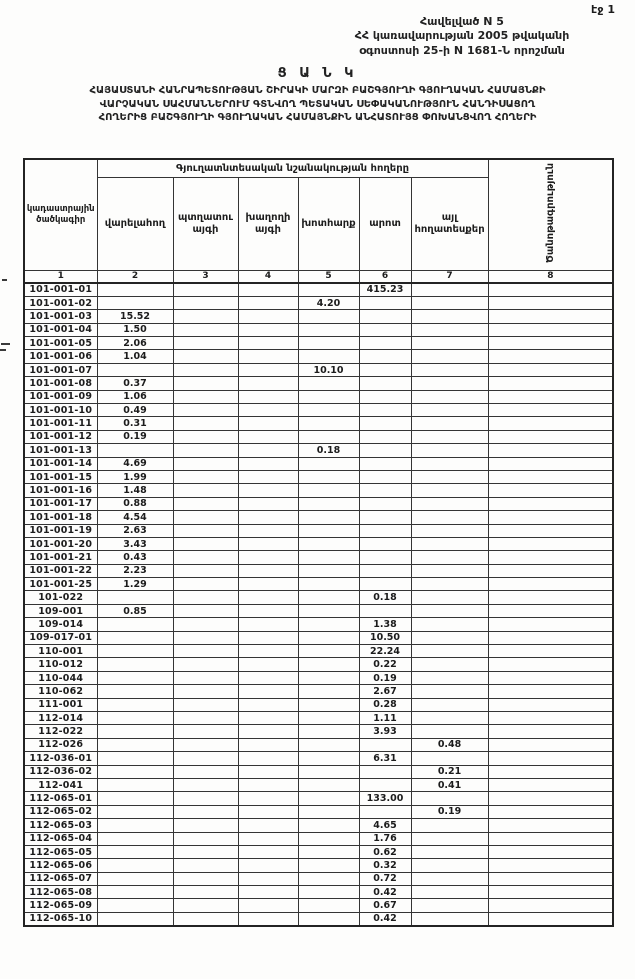 This screenshot has height=979, width=635. I want to click on table-row: 101-001-02 4.20, so click(318, 303).